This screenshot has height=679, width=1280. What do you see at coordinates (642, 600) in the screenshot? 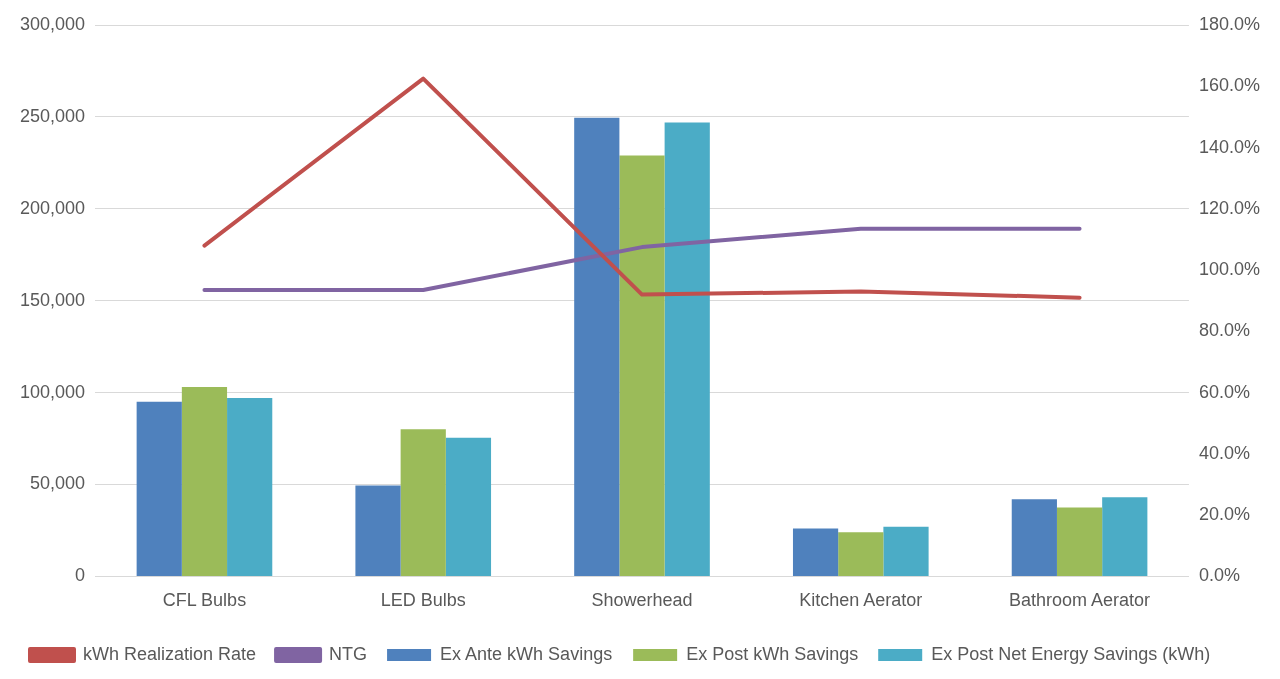
I see `x-tick-label: Showerhead` at bounding box center [642, 600].